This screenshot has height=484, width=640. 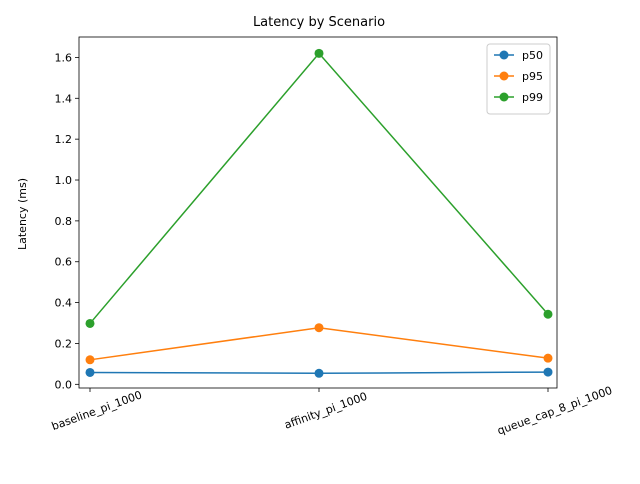 I want to click on y-tick-label: 0.2, so click(x=64, y=343).